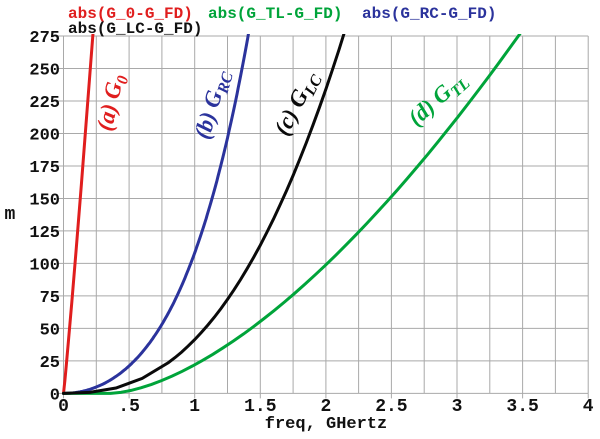  What do you see at coordinates (50, 330) in the screenshot?
I see `svg-text: 50` at bounding box center [50, 330].